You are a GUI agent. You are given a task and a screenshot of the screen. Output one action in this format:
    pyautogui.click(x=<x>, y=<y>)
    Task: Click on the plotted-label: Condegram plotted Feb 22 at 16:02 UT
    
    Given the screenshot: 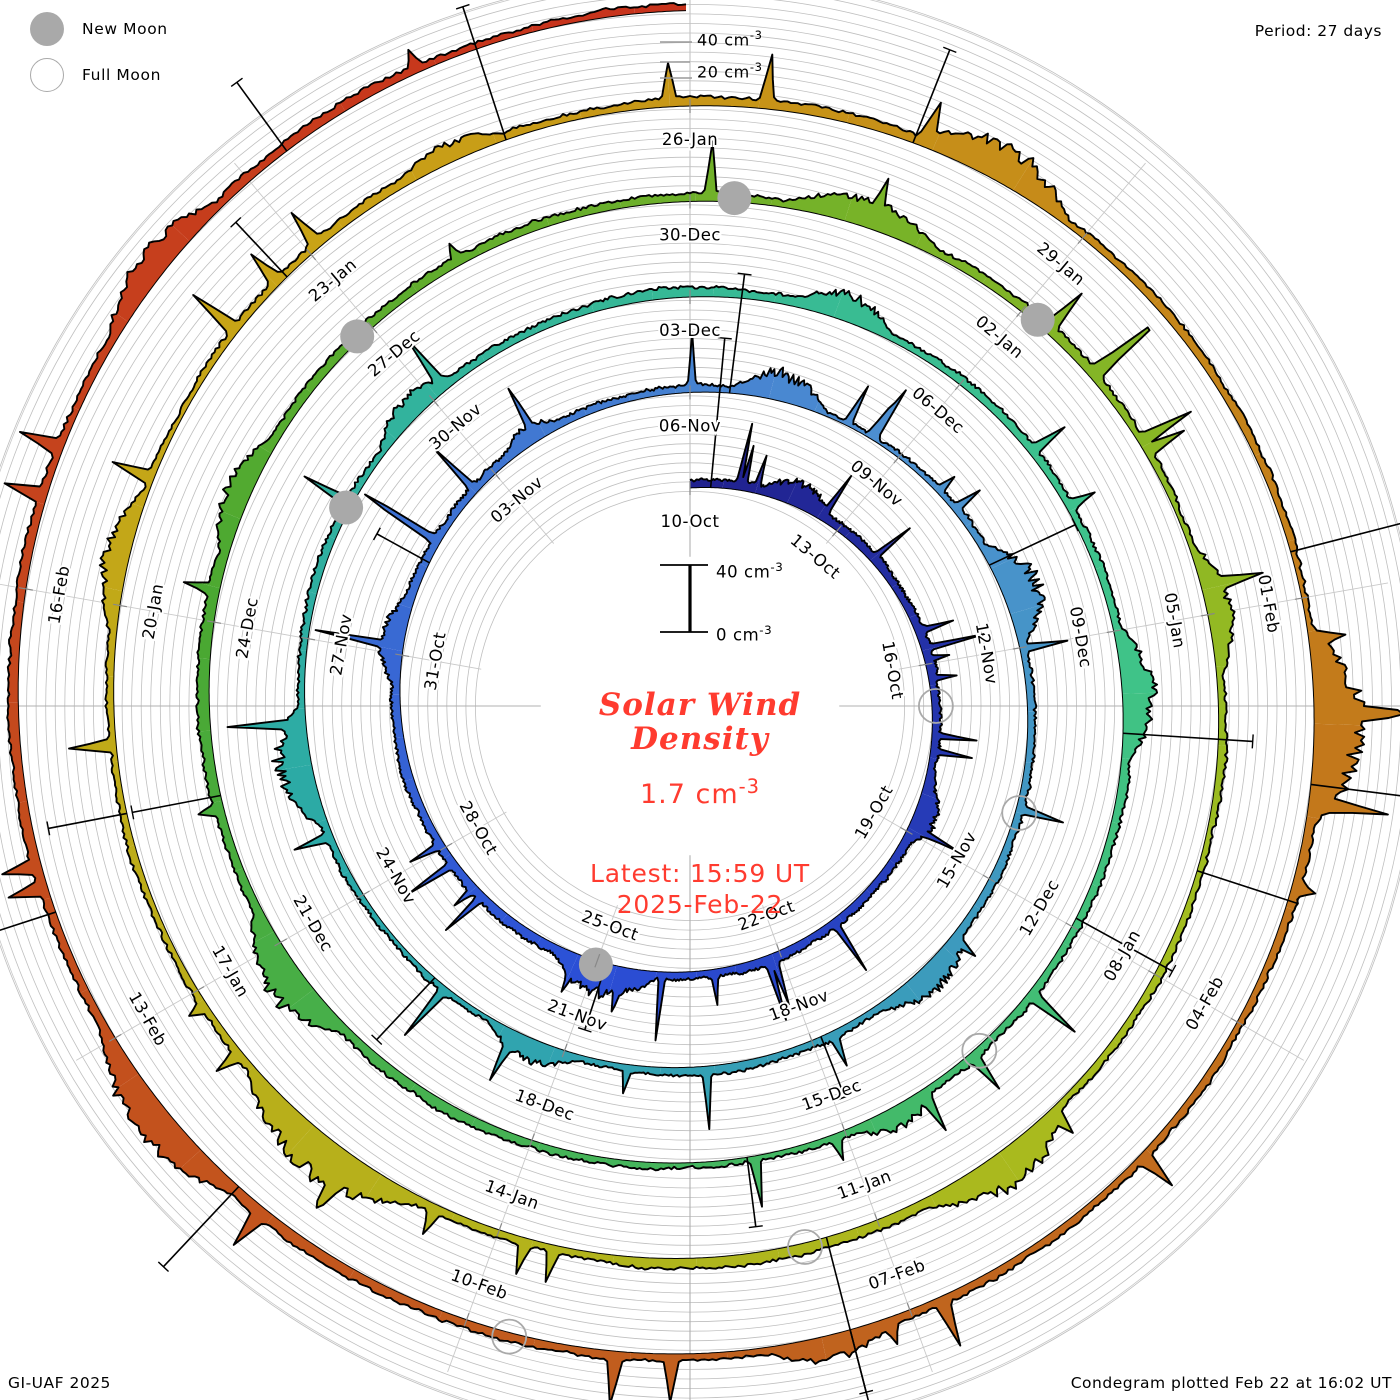 What is the action you would take?
    pyautogui.click(x=1231, y=1383)
    